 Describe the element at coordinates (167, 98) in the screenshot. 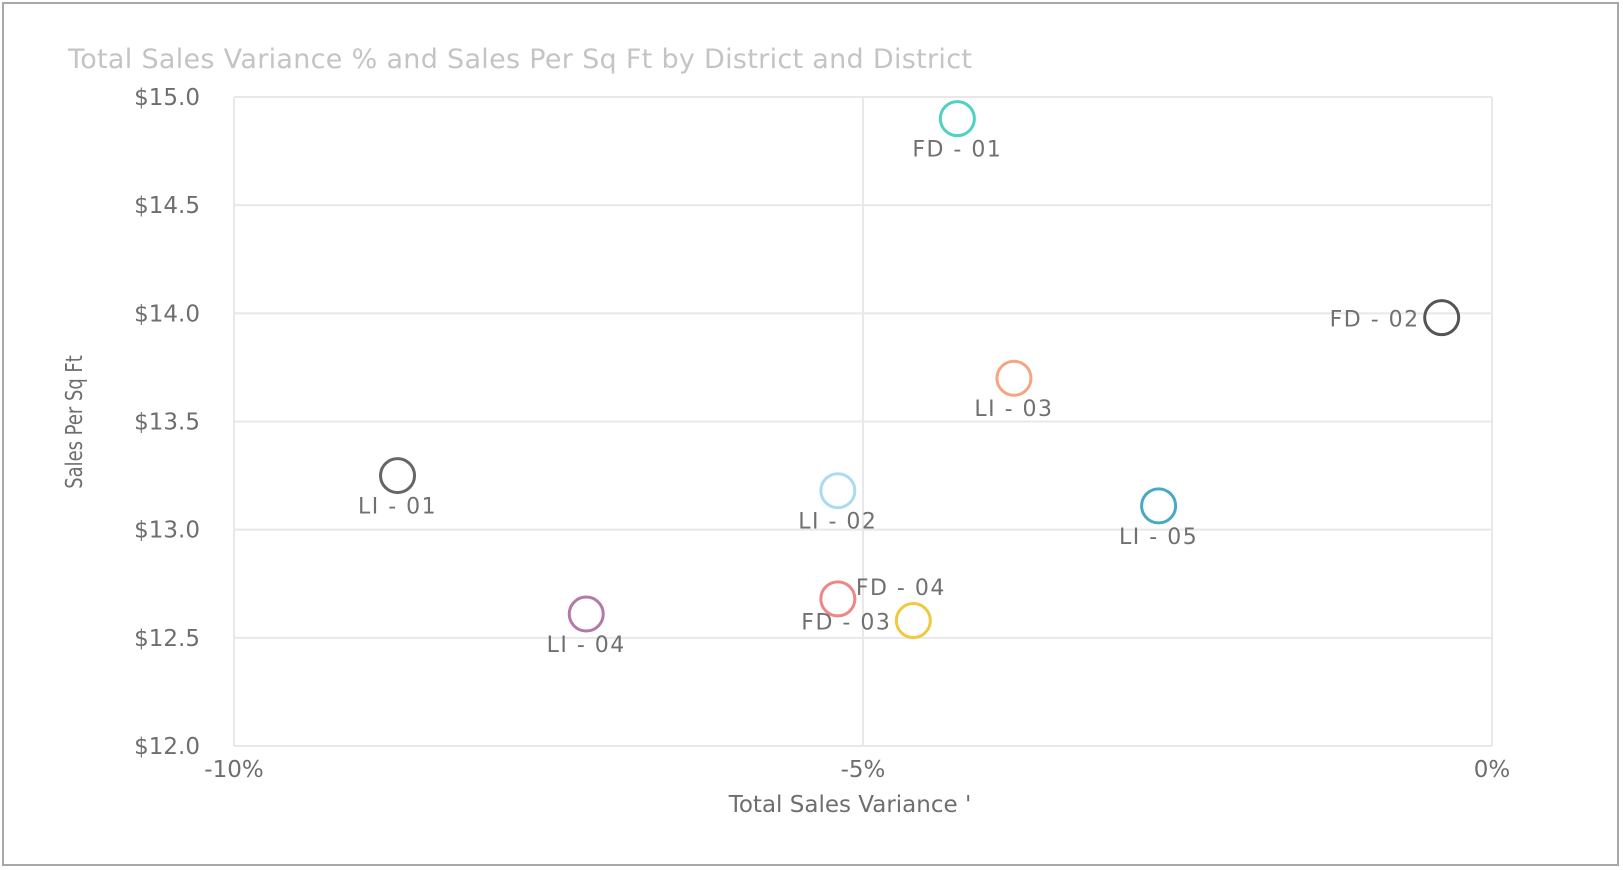

I see `y-tick-label: $15.0` at that location.